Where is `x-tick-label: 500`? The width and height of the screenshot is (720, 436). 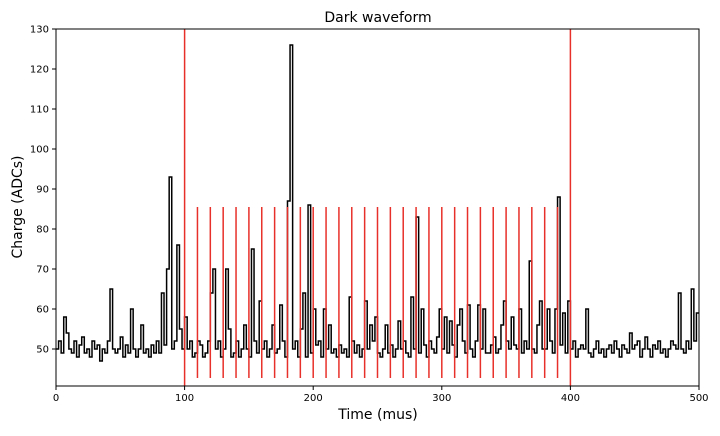
x-tick-label: 500 is located at coordinates (698, 398).